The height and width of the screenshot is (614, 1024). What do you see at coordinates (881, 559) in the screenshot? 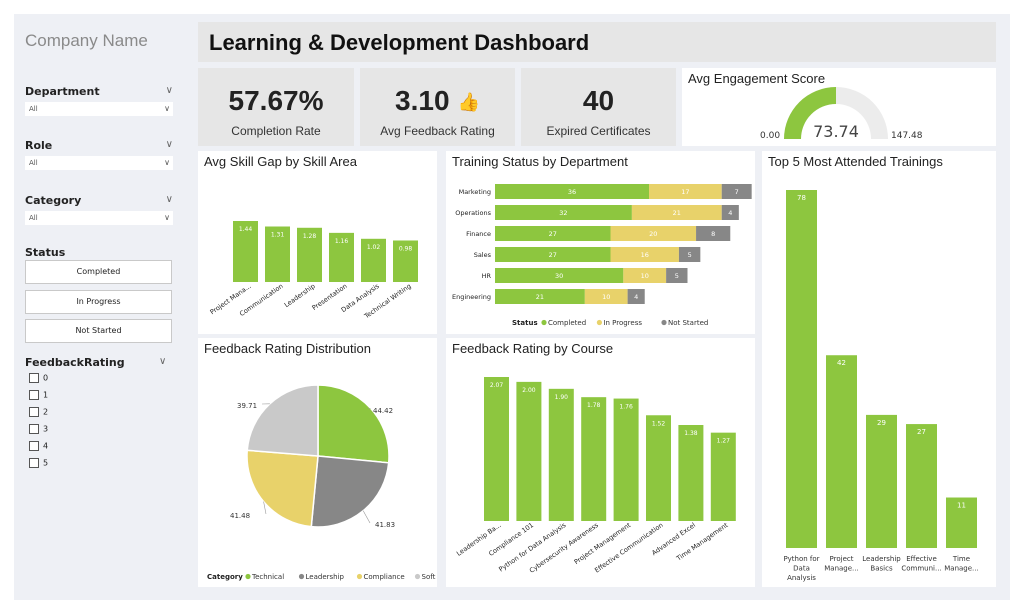
I see `tick-label: Leadership` at bounding box center [881, 559].